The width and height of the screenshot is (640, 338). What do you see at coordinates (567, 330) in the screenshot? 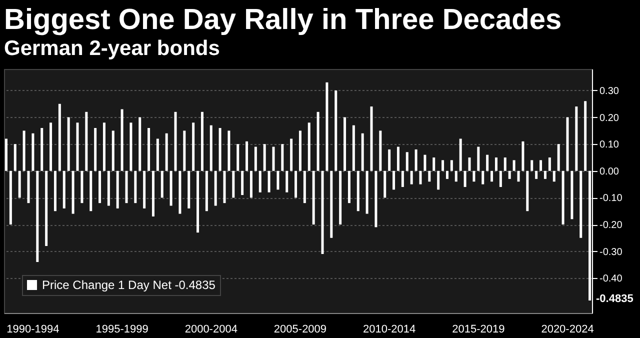
I see `x-tick-label: 2020-2024` at bounding box center [567, 330].